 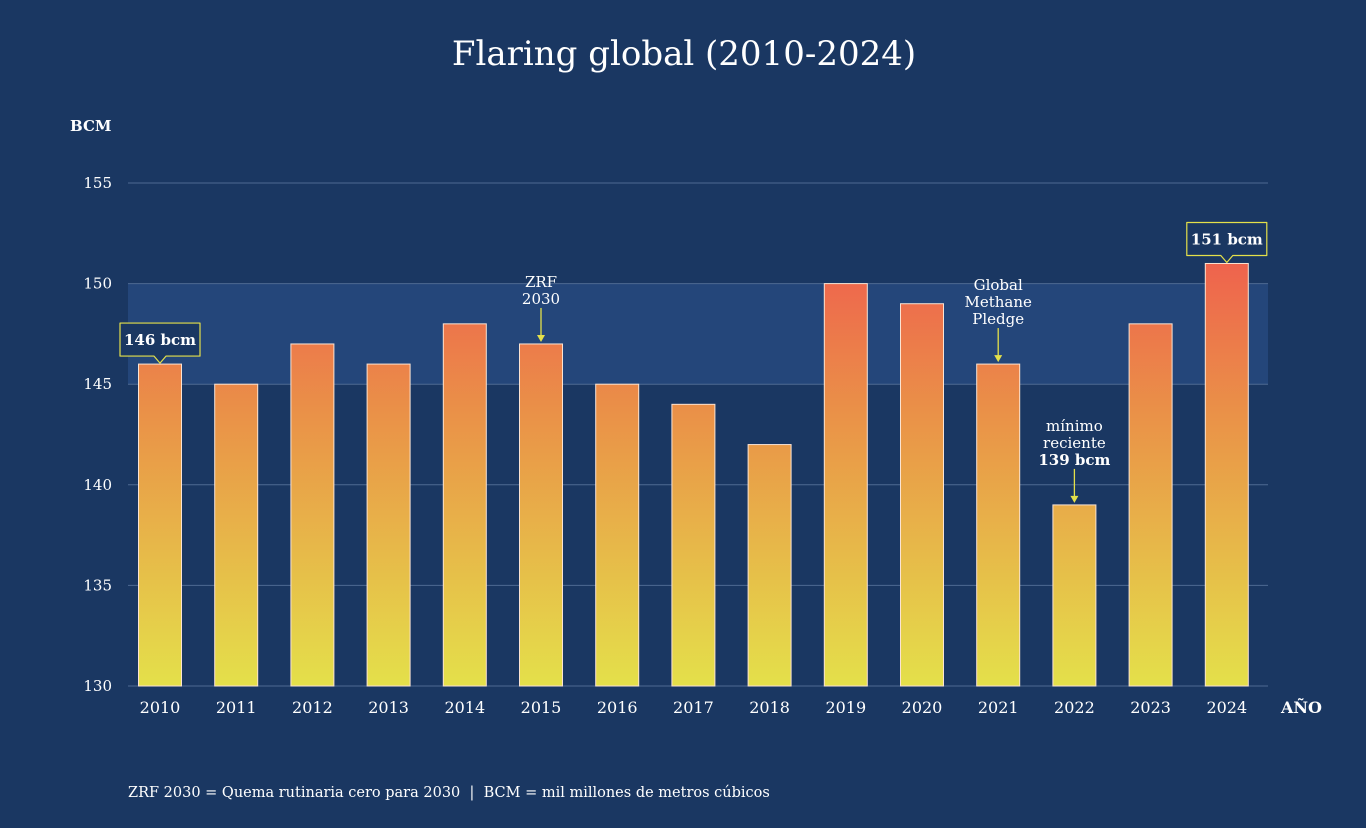 I want to click on x-tick-label: 2010, so click(x=160, y=707).